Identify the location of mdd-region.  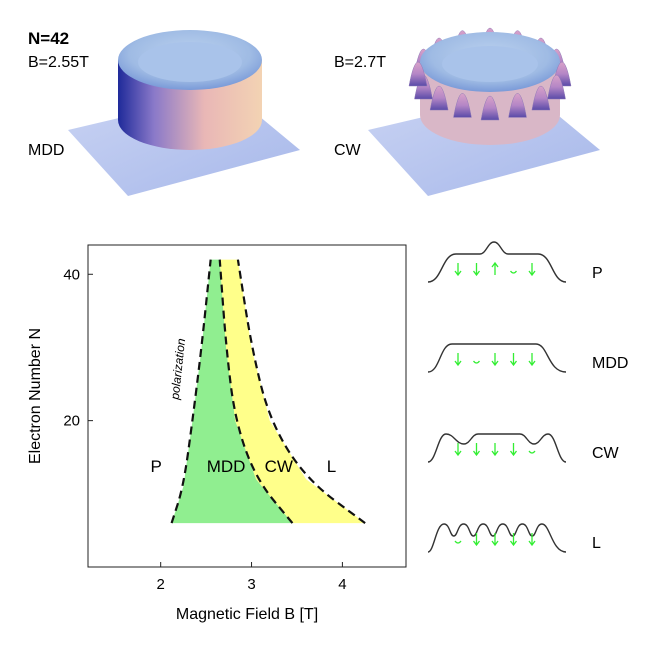
(232, 391).